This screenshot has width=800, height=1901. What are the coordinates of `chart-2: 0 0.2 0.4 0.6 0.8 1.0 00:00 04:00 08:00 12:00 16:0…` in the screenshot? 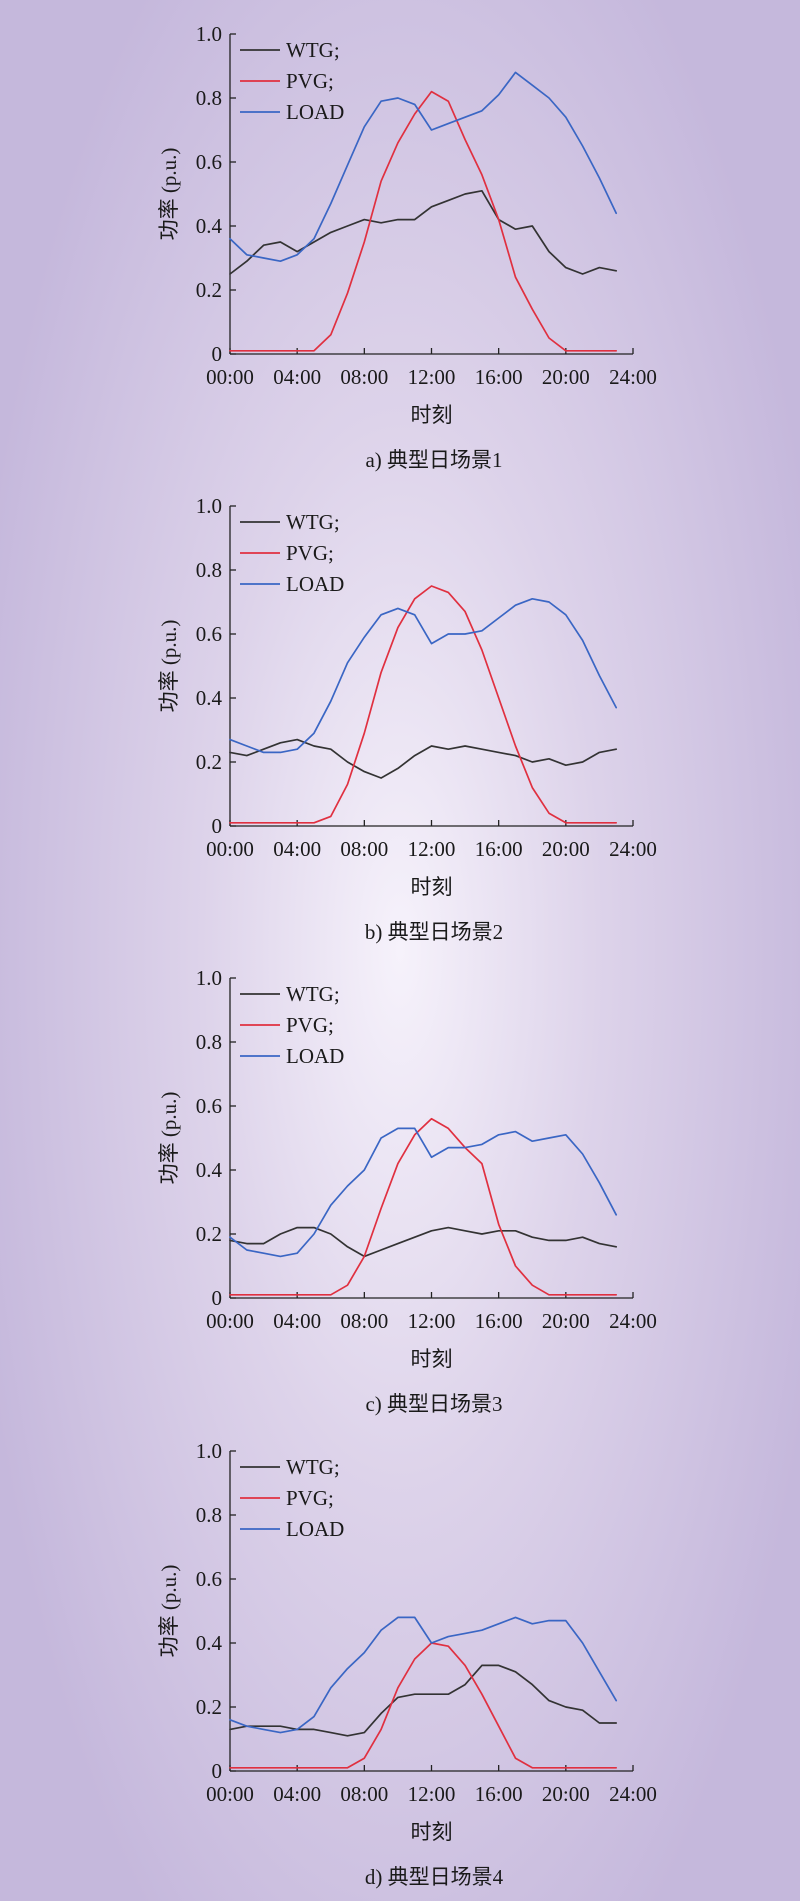 It's located at (407, 719).